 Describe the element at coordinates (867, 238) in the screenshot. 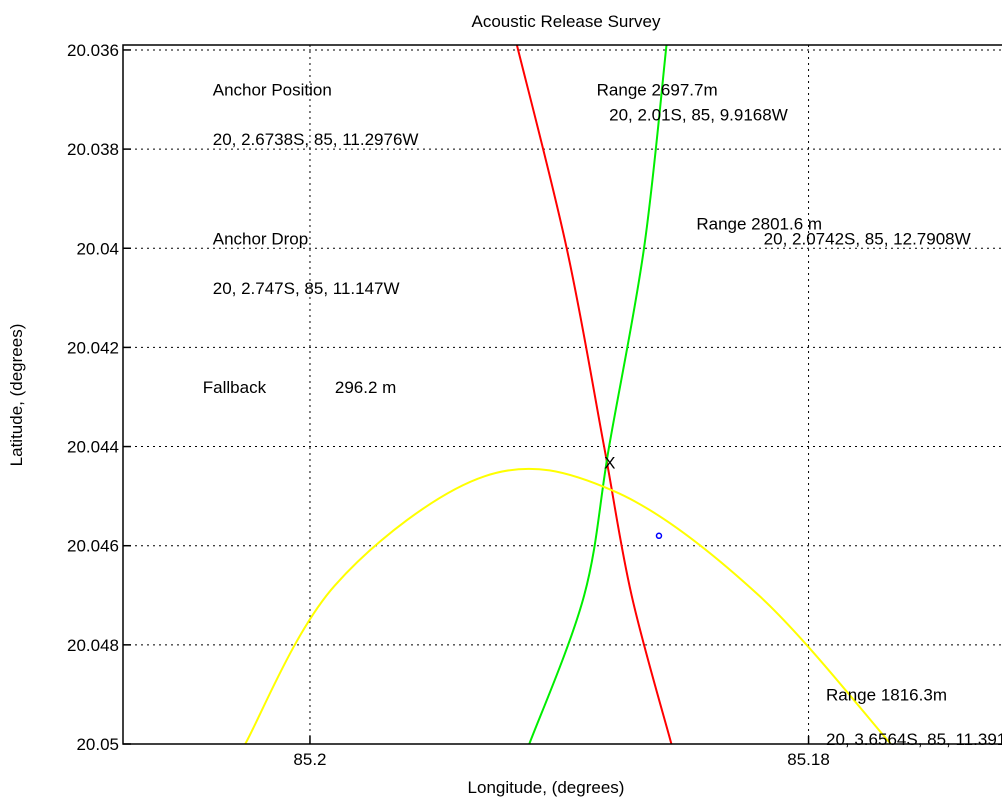

I see `annotation-text: 20, 2.0742S, 85, 12.7908W` at that location.